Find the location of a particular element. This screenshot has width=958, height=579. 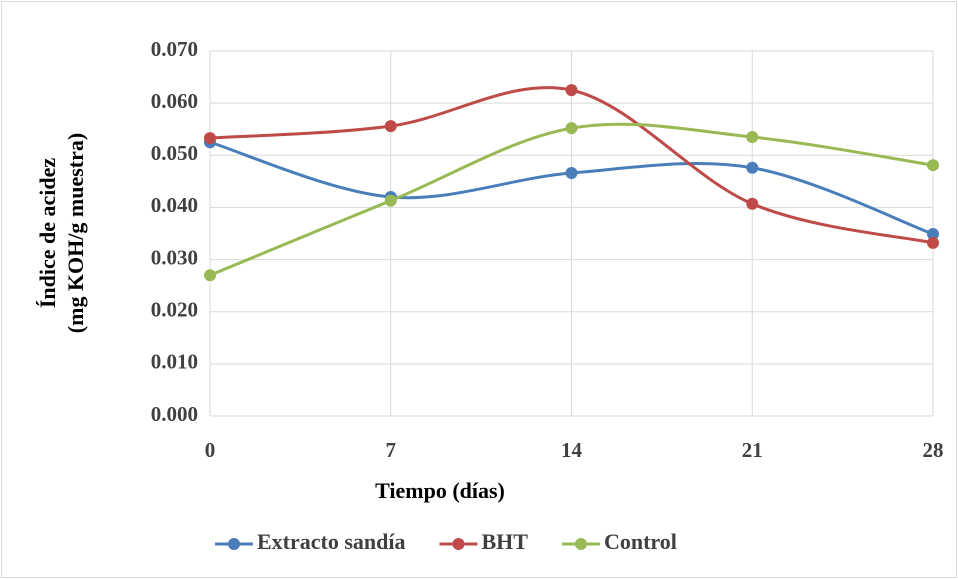

legend-label: Extracto sandía is located at coordinates (331, 541).